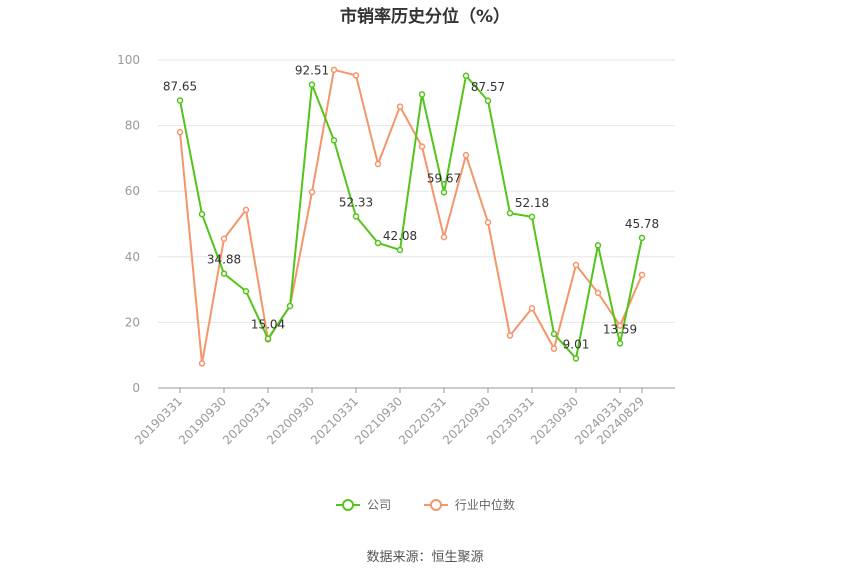 Image resolution: width=850 pixels, height=575 pixels. What do you see at coordinates (400, 236) in the screenshot?
I see `company-data-label: 42.08` at bounding box center [400, 236].